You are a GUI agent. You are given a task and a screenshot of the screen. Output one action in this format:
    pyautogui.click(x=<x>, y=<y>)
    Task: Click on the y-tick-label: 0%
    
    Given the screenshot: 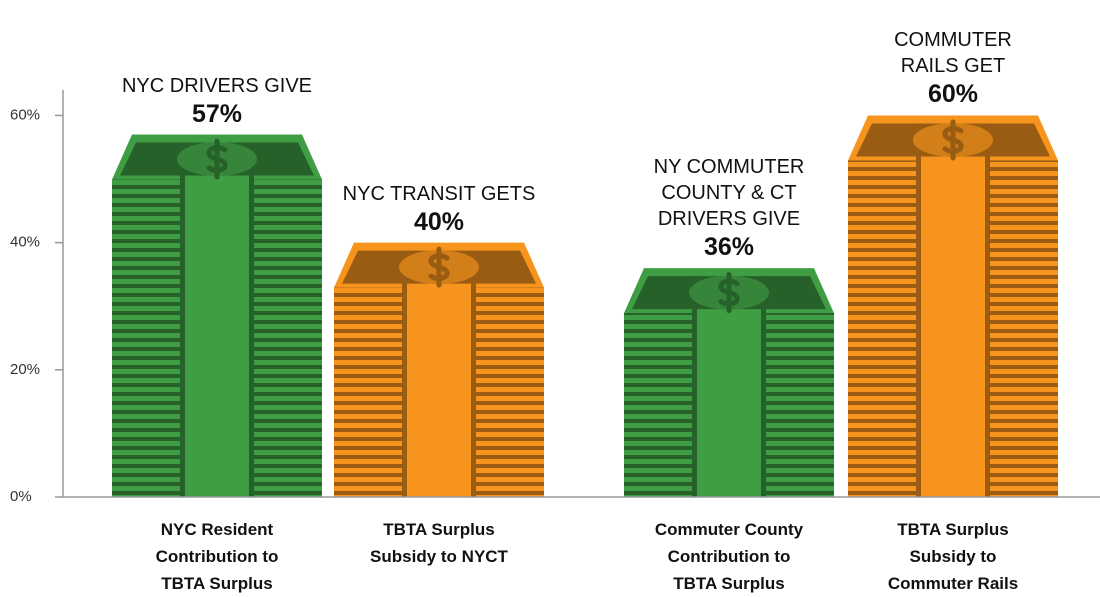 What is the action you would take?
    pyautogui.click(x=21, y=496)
    